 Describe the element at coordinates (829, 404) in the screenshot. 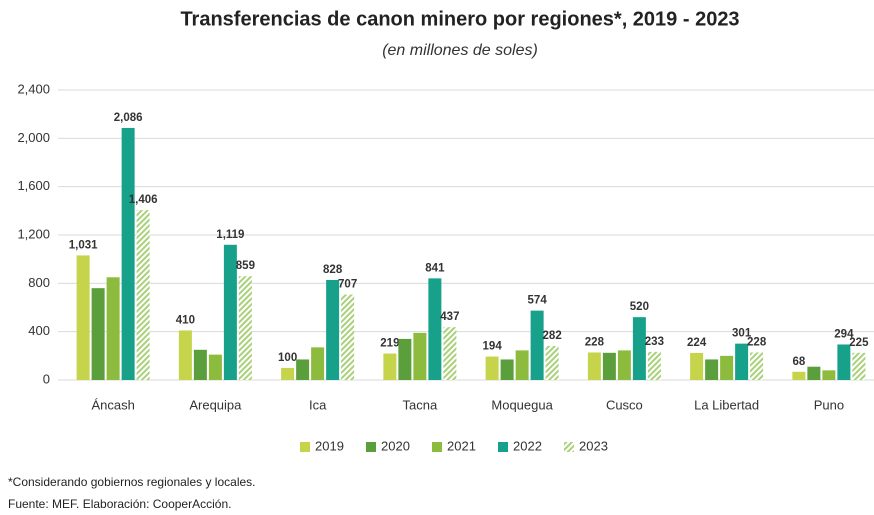

I see `x-tick-label: Puno` at that location.